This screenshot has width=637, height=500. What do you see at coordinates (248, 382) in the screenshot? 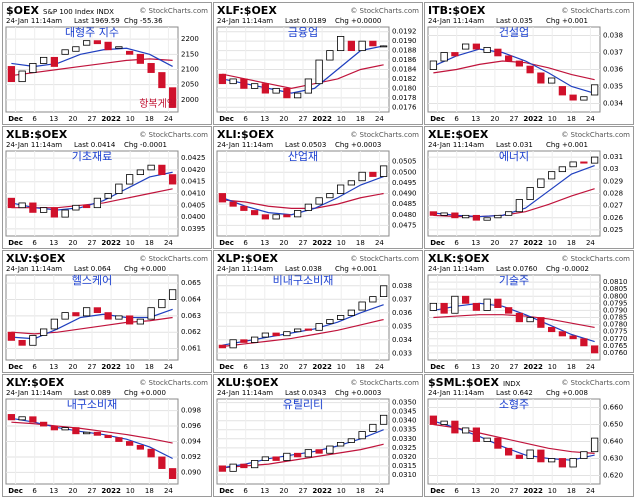
I see `chart-title: XLU:$OEX` at bounding box center [248, 382].